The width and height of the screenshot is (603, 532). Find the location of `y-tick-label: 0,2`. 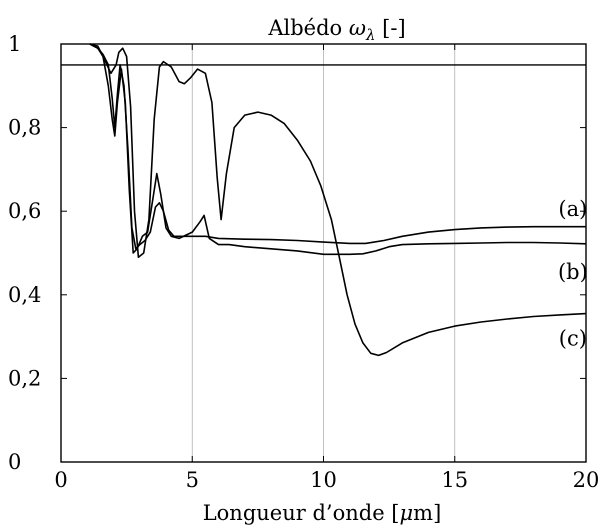

y-tick-label: 0,2 is located at coordinates (24, 378).